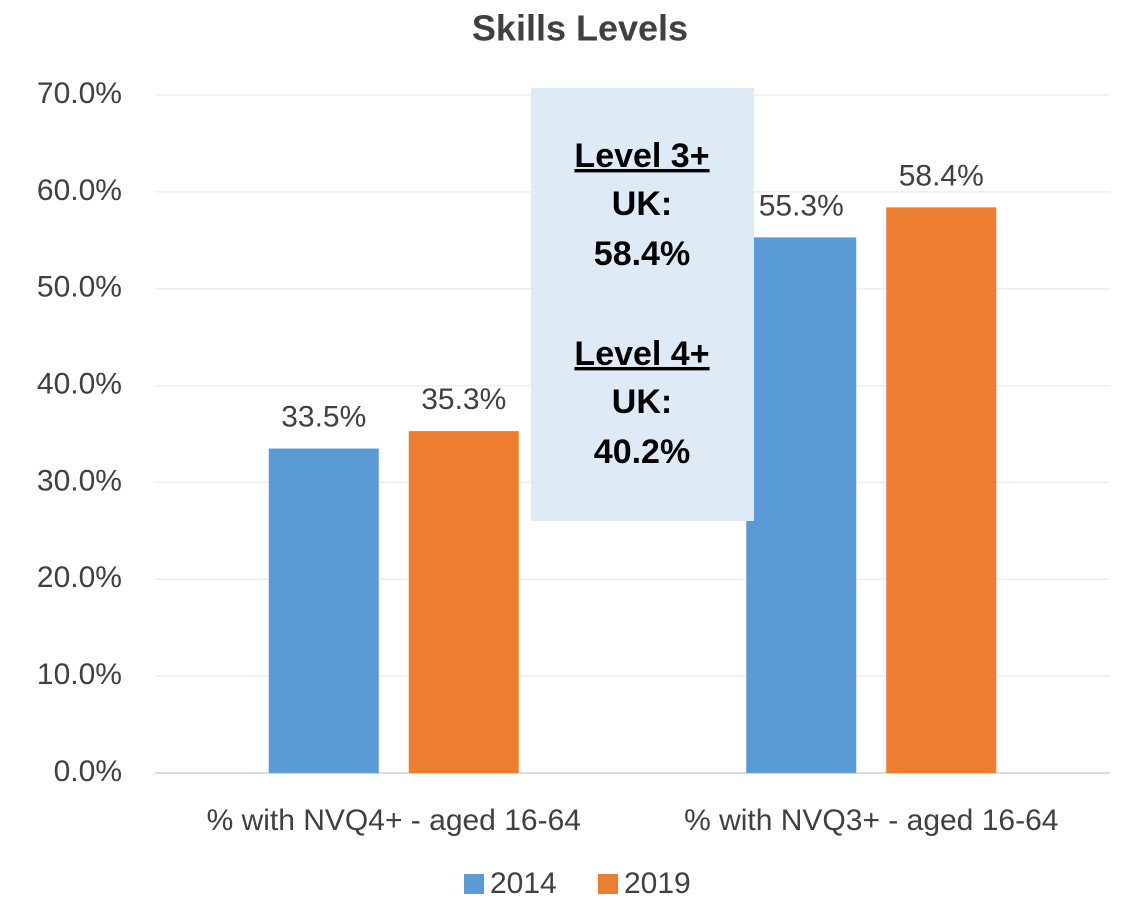  Describe the element at coordinates (941, 175) in the screenshot. I see `value-label: 58.4%` at that location.